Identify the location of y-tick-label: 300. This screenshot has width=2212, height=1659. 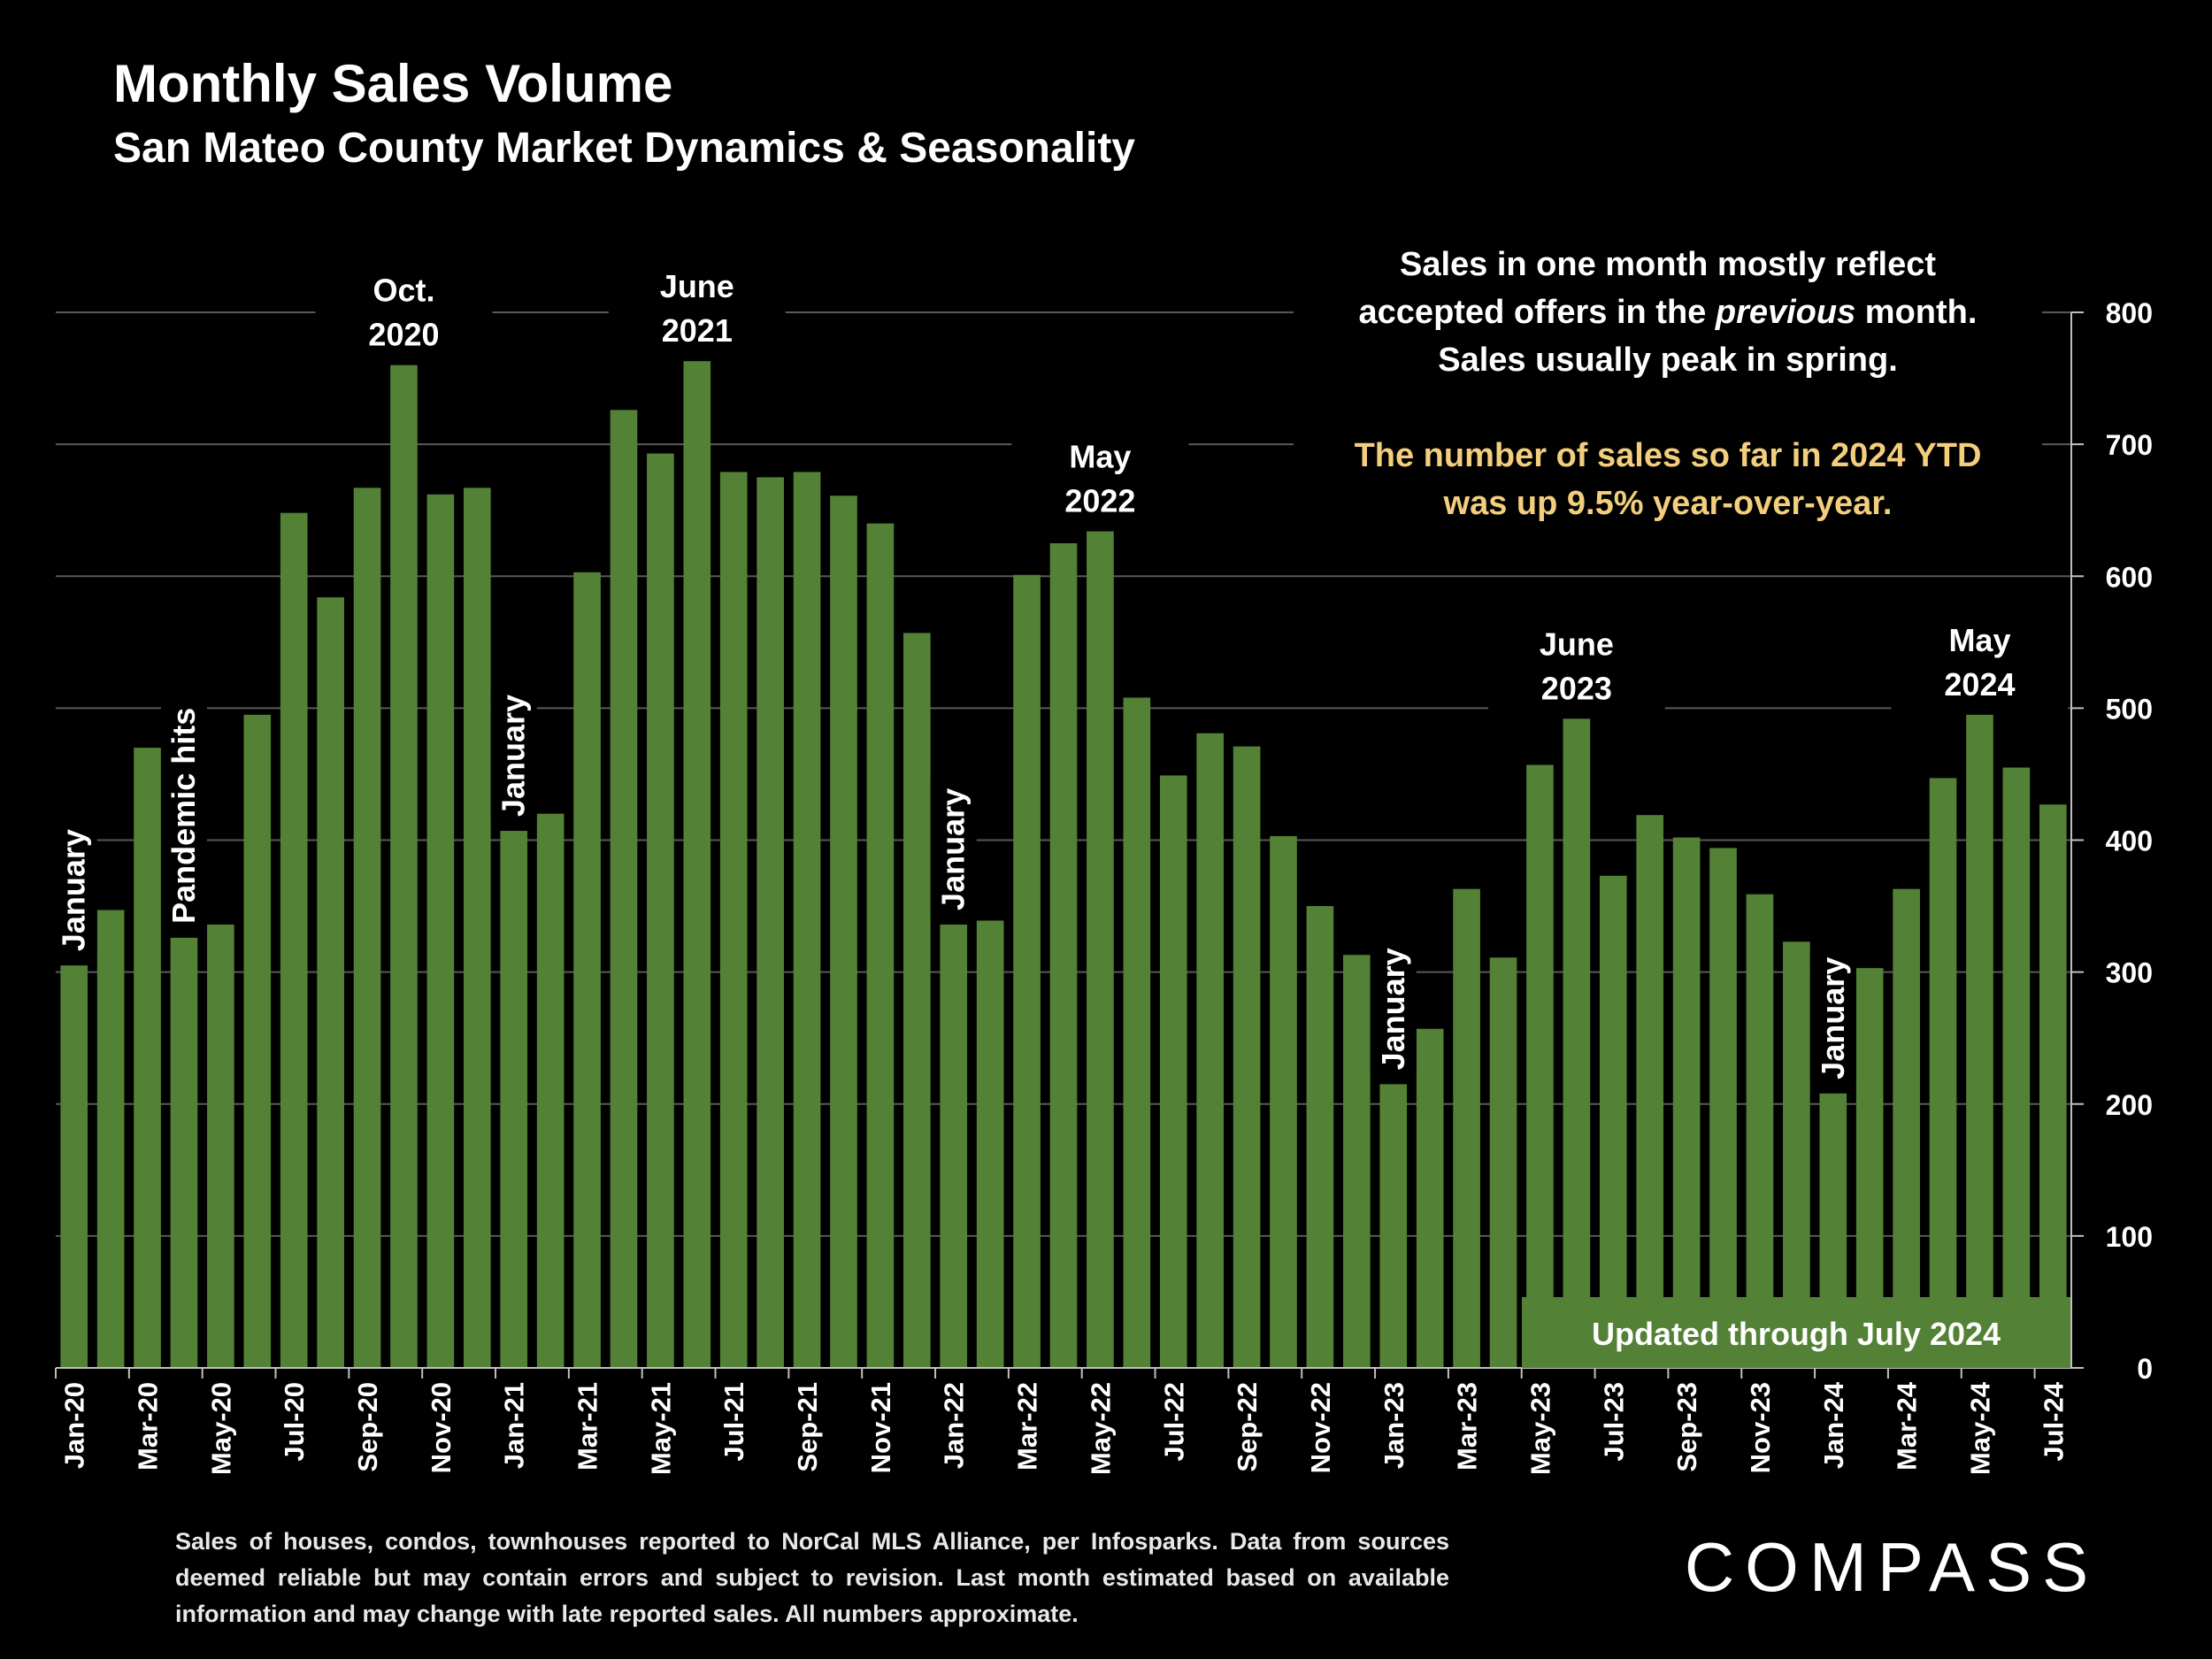
(2129, 973).